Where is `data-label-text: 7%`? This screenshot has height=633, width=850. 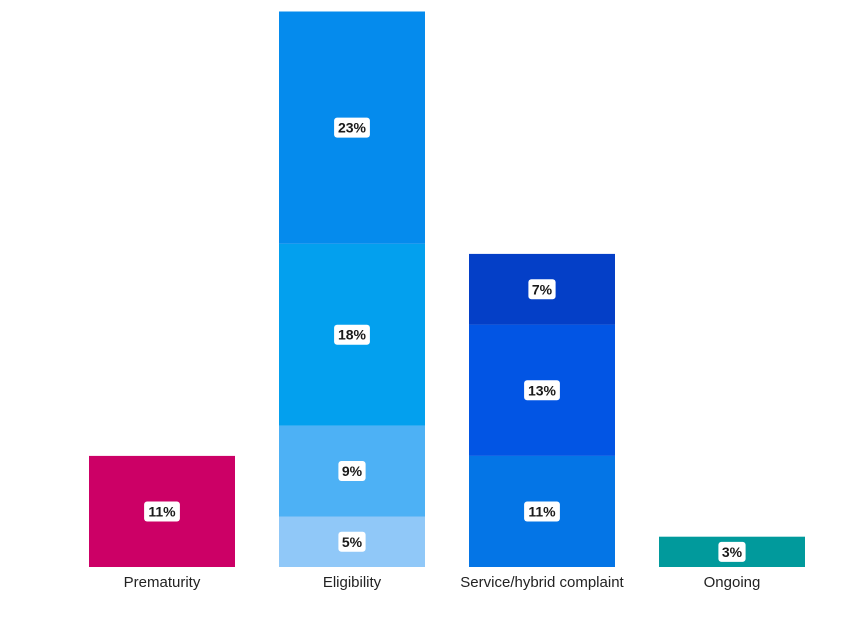
data-label-text: 7% is located at coordinates (542, 289).